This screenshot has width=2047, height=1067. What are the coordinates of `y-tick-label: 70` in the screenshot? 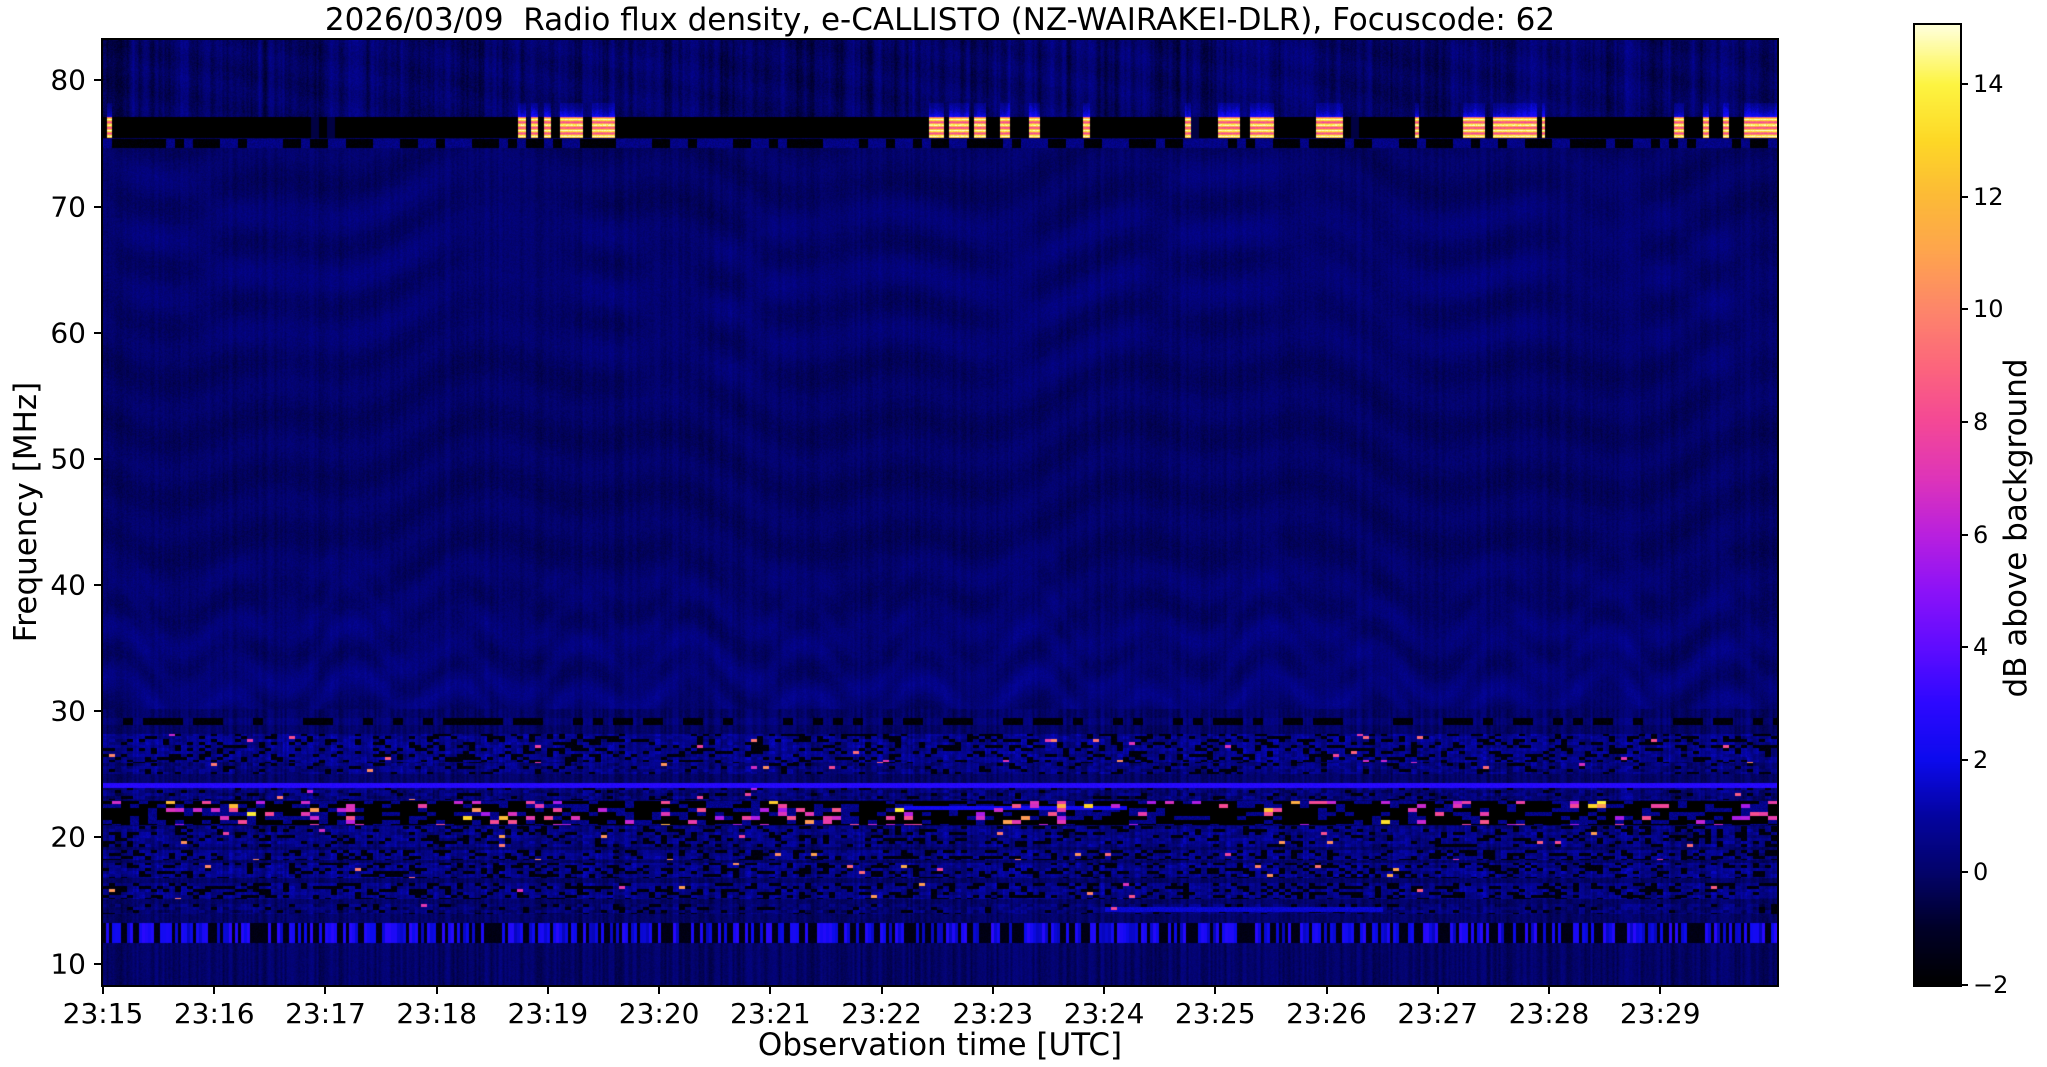 It's located at (68, 207).